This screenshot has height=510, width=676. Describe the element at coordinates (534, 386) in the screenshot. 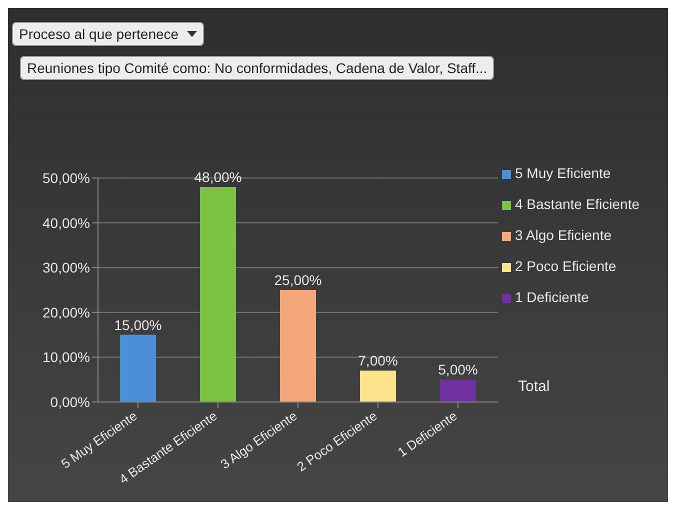

I see `text: Total` at that location.